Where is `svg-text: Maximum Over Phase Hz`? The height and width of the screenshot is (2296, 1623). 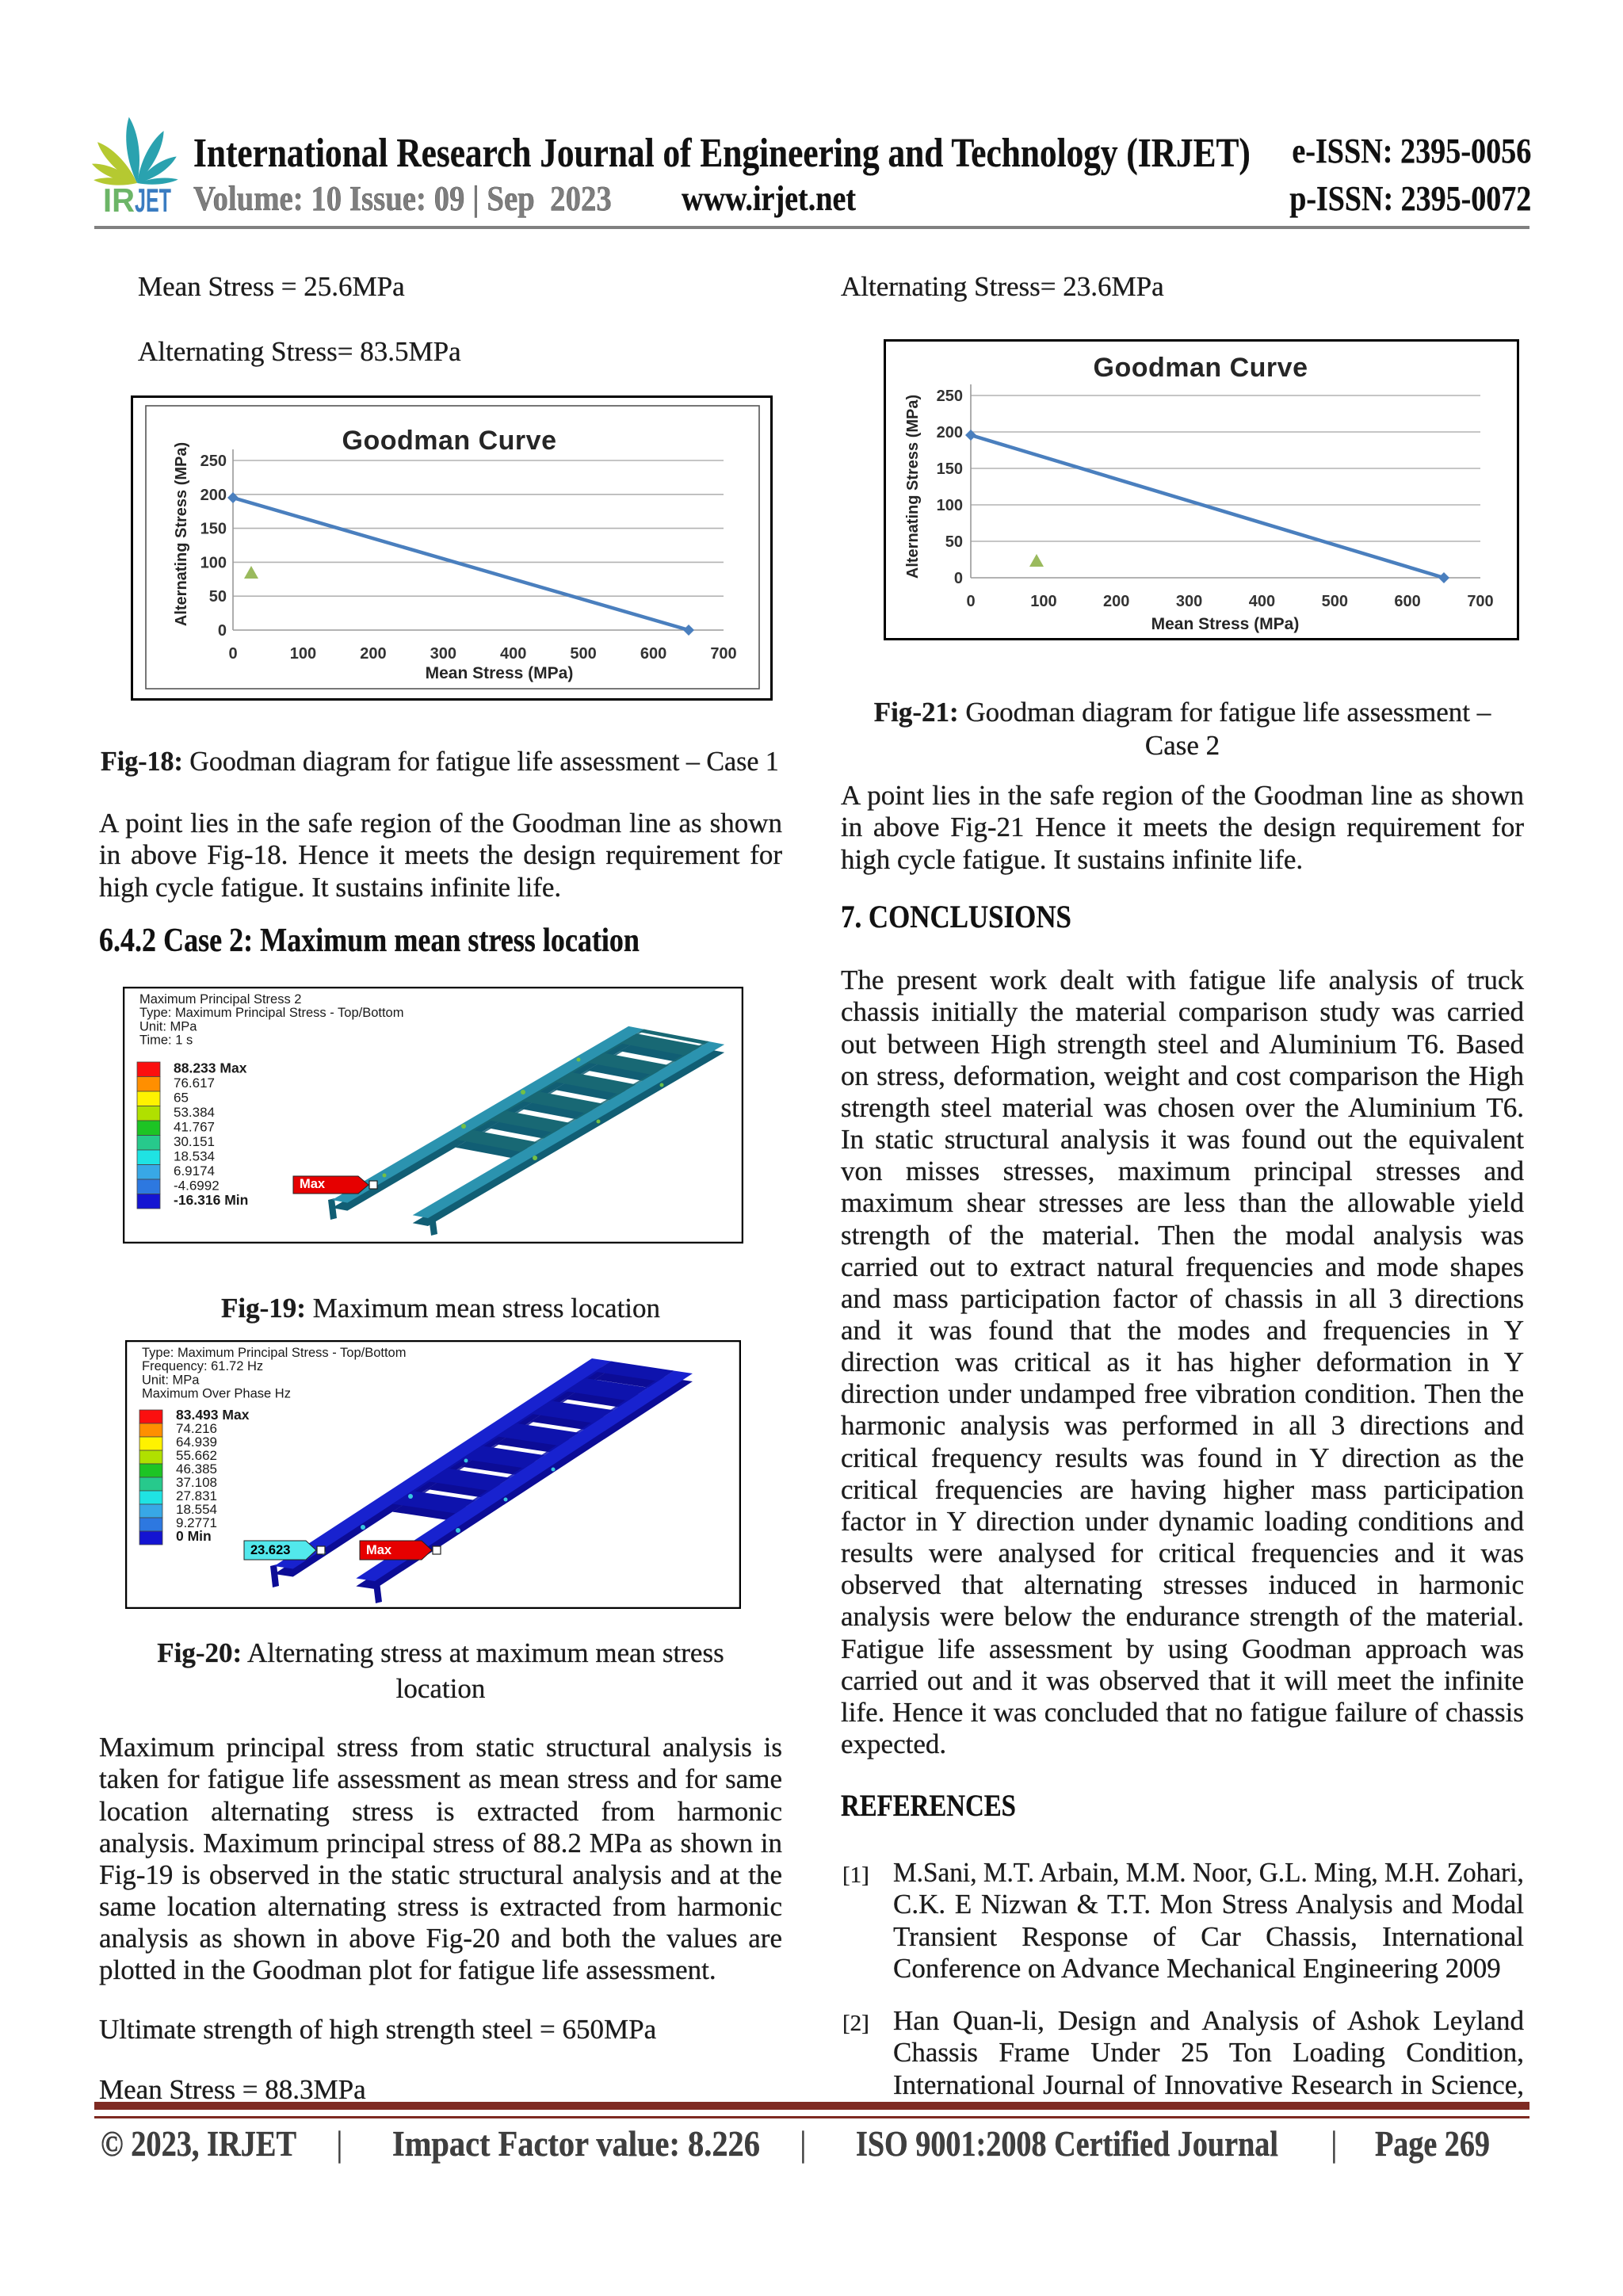
svg-text: Maximum Over Phase Hz is located at coordinates (217, 1394).